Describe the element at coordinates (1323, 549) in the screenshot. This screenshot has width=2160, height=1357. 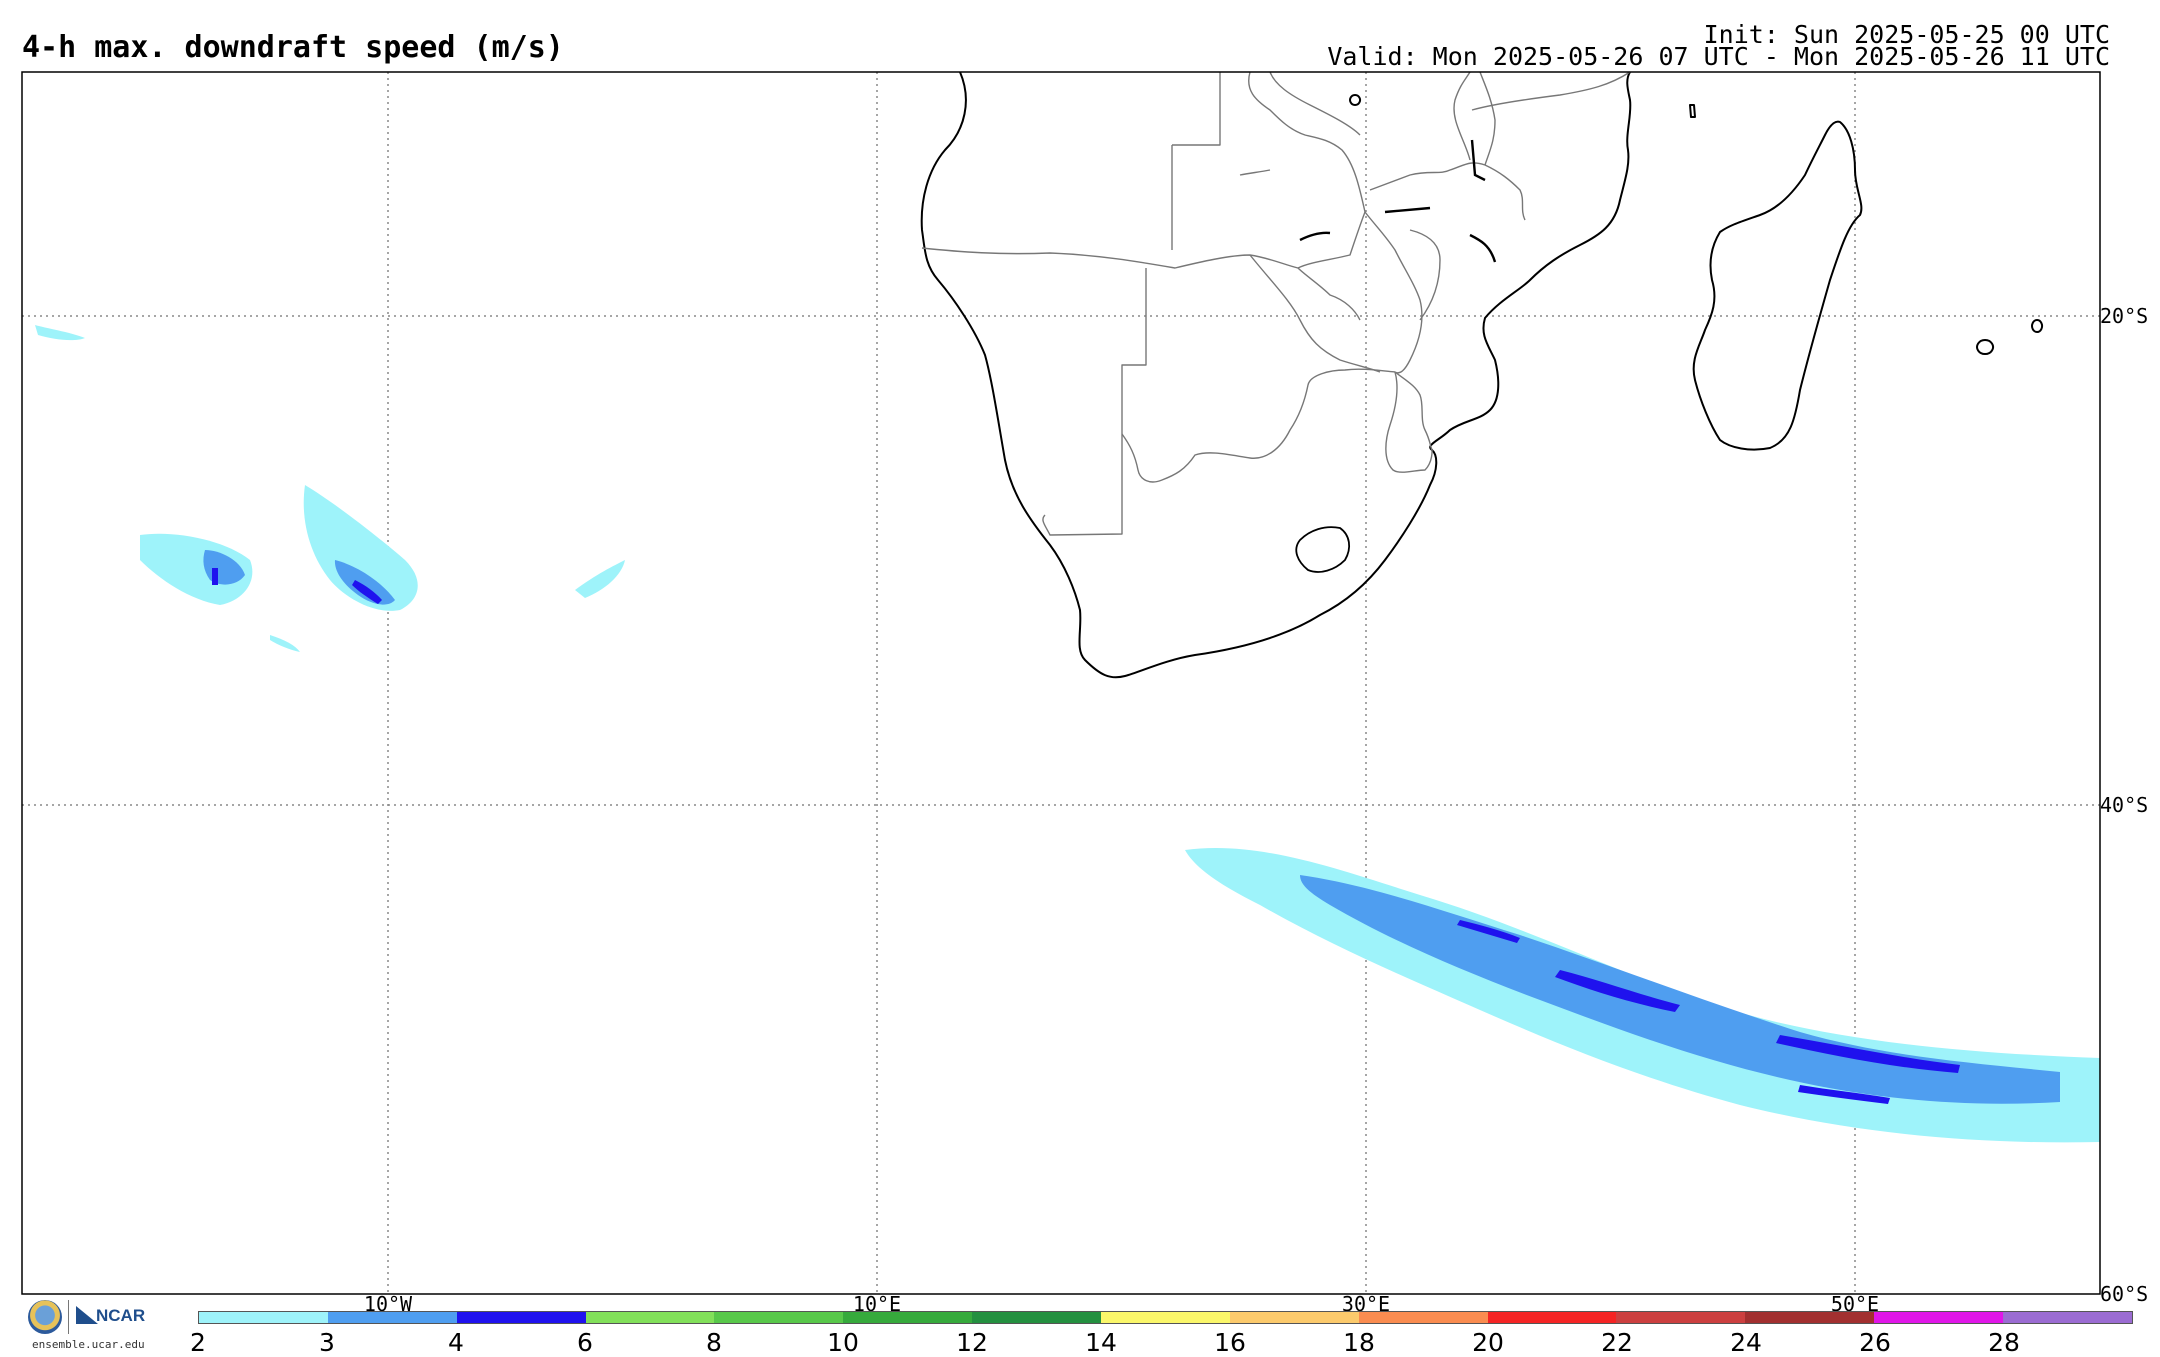
I see `lesotho-outline` at that location.